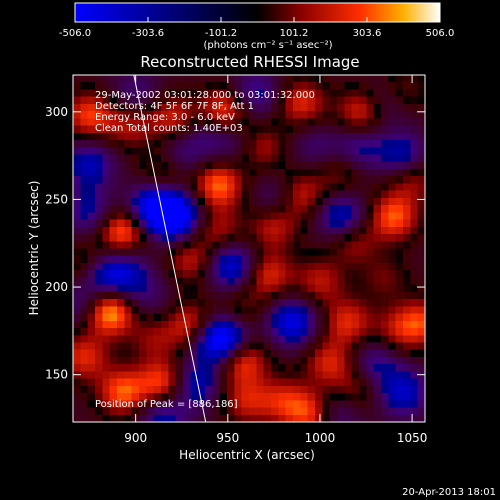 The width and height of the screenshot is (500, 500). What do you see at coordinates (166, 404) in the screenshot?
I see `peak-position-label: Position of Peak = [886,186]` at bounding box center [166, 404].